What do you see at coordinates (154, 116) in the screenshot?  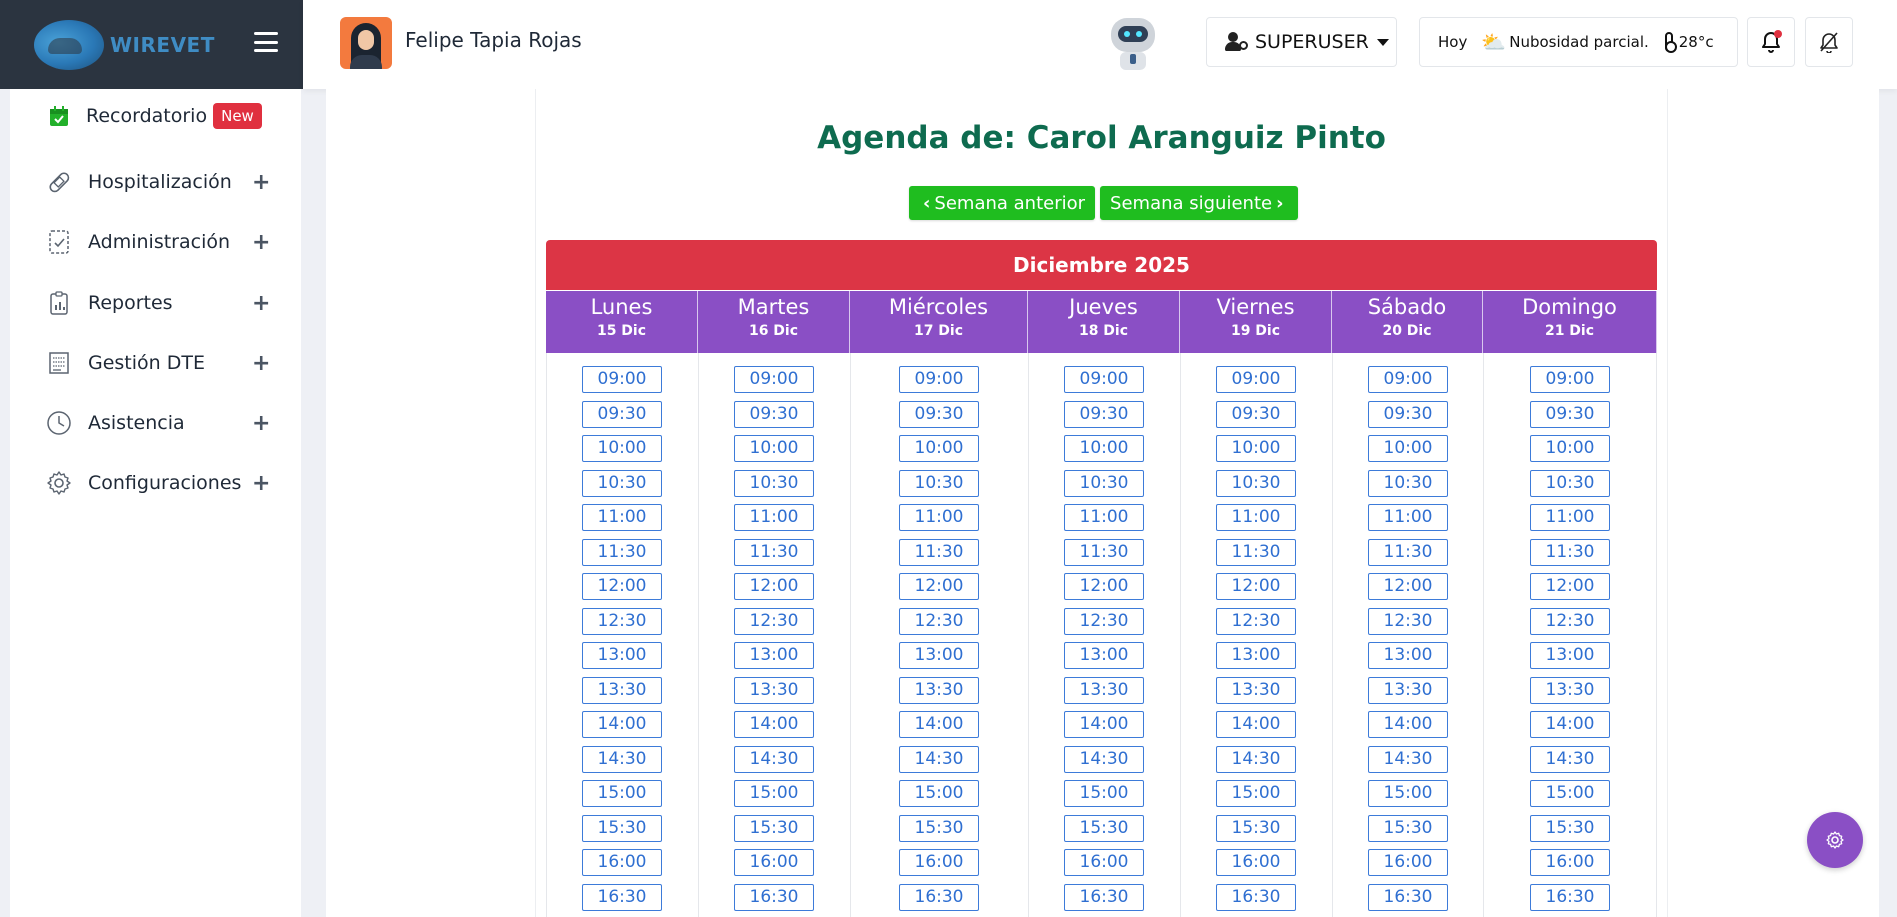 I see `sidebar-item-recordatorio: Recordatorio New` at bounding box center [154, 116].